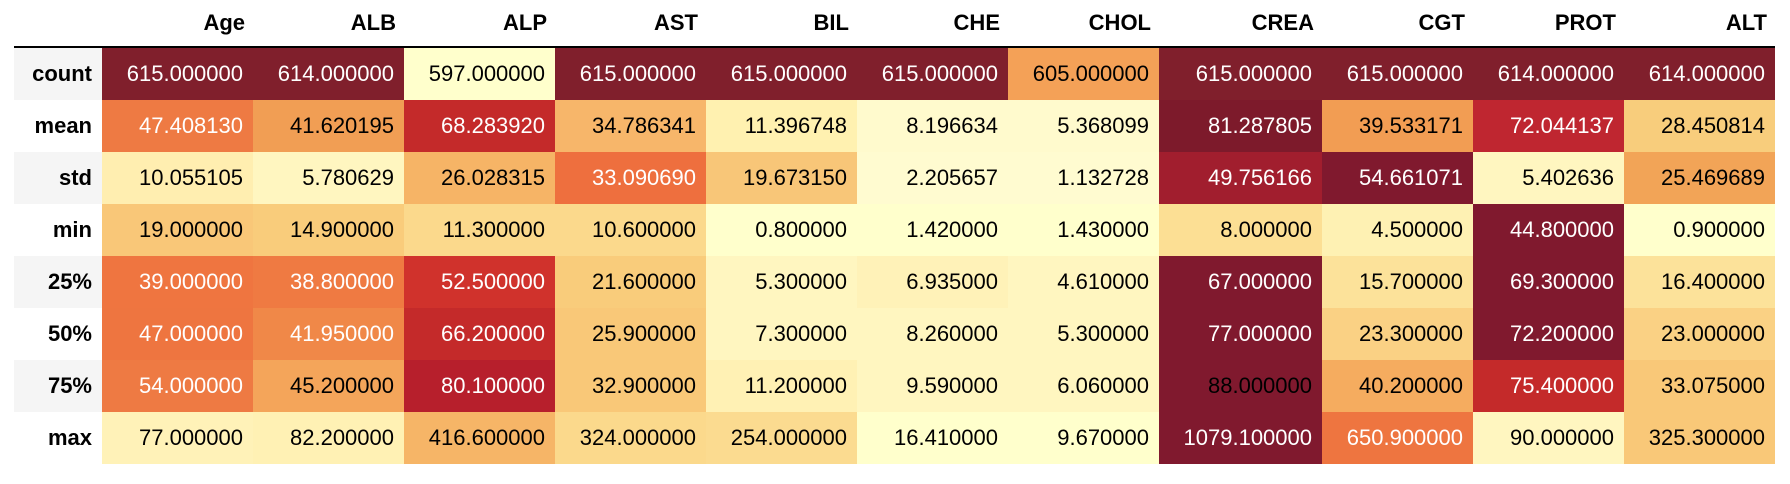 Image resolution: width=1790 pixels, height=484 pixels. What do you see at coordinates (1548, 438) in the screenshot?
I see `table-cell: 90.000000` at bounding box center [1548, 438].